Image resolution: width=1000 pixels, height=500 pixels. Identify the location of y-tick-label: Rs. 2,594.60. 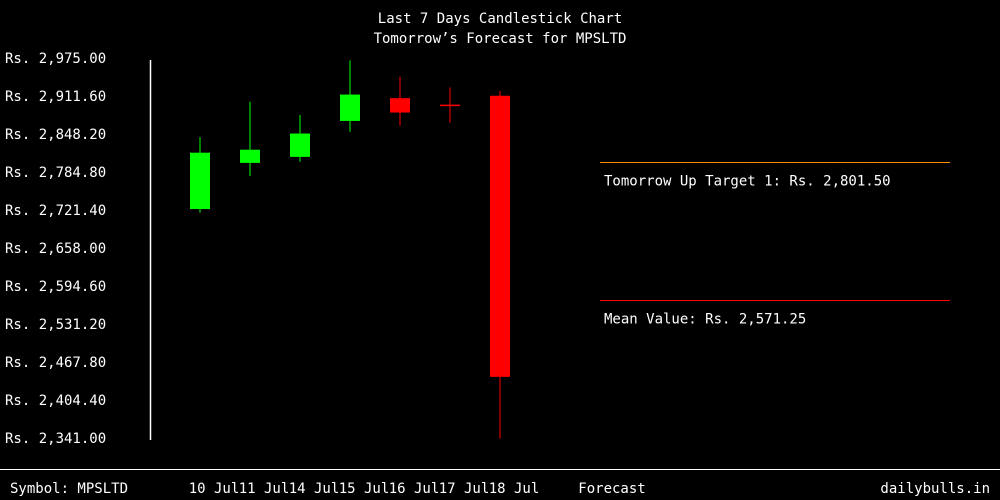
(55, 287).